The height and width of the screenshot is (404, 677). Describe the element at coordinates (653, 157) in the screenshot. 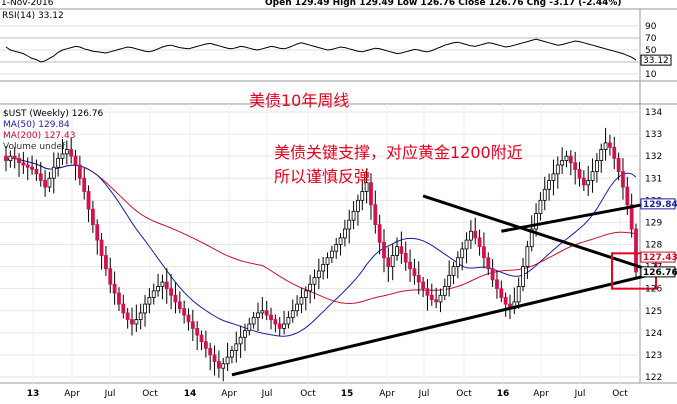

I see `price-tick-label: 132` at that location.